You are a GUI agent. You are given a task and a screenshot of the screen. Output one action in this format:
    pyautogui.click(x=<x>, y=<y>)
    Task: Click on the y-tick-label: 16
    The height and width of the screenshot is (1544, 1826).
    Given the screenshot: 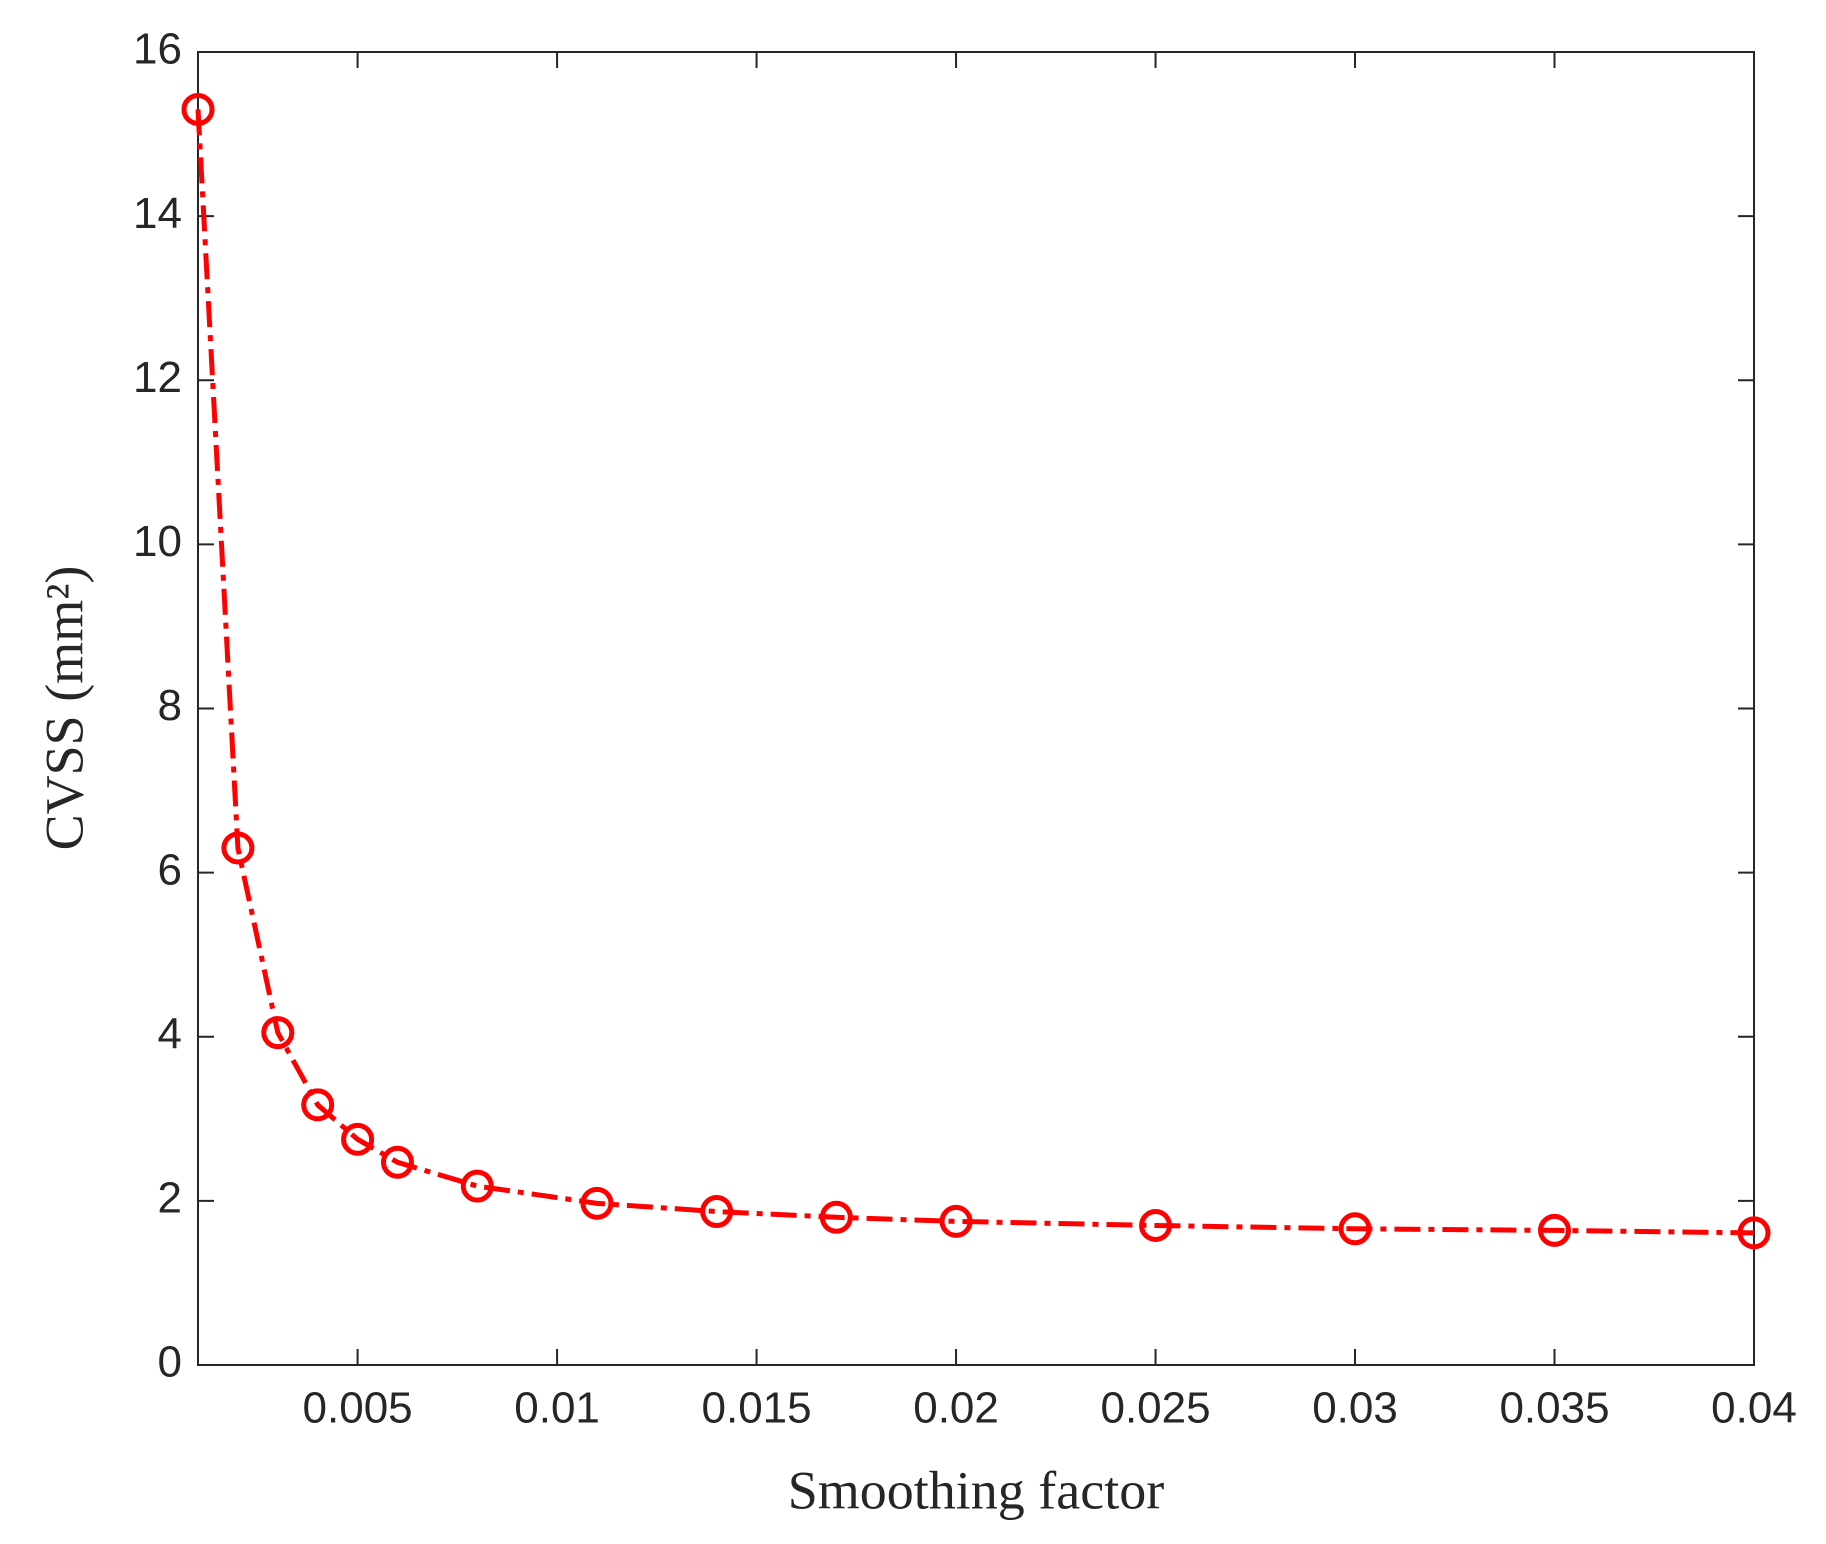 What is the action you would take?
    pyautogui.click(x=157, y=49)
    